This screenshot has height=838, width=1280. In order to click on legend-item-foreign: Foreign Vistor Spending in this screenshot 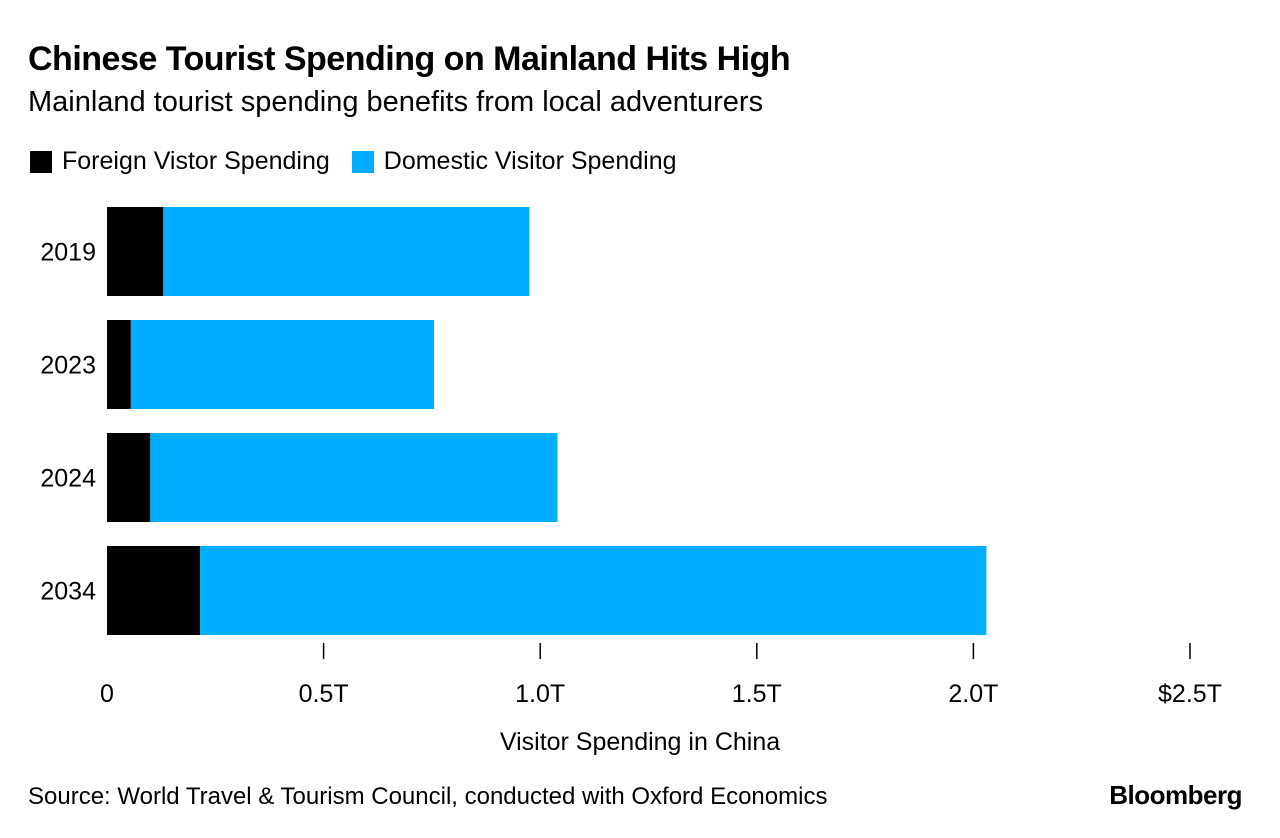, I will do `click(180, 161)`.